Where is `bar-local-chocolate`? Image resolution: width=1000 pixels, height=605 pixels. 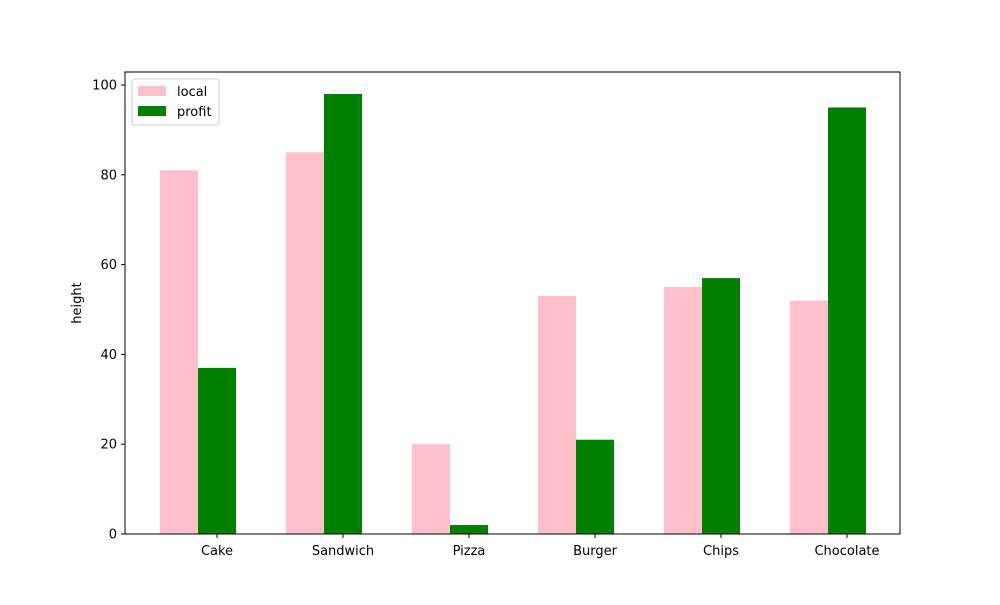
bar-local-chocolate is located at coordinates (809, 417).